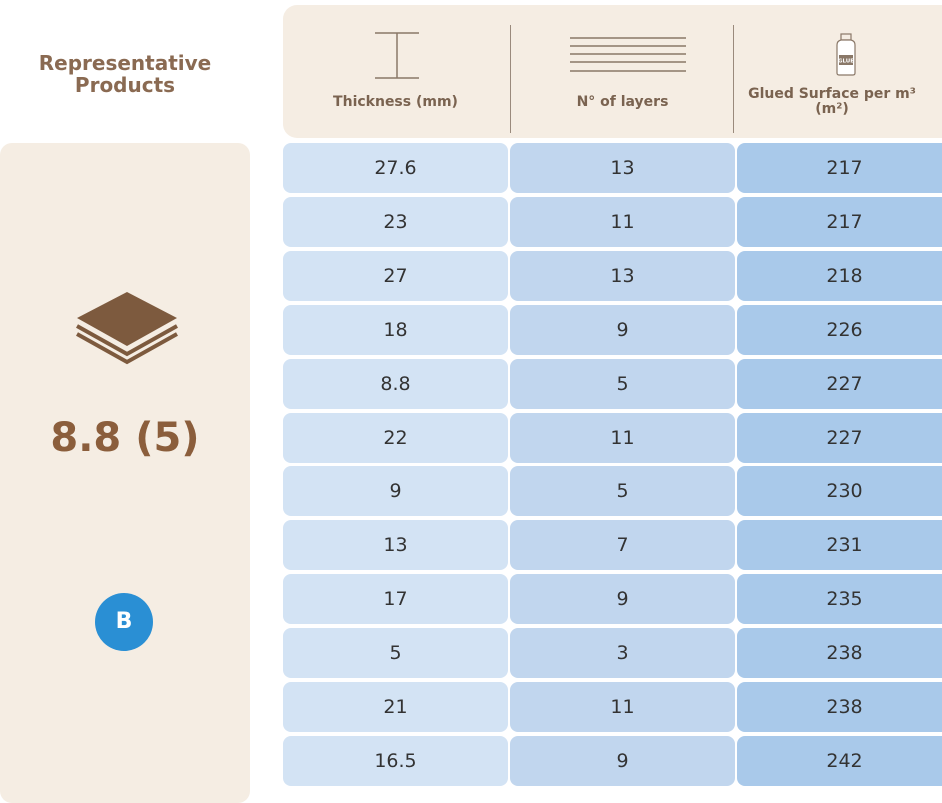 Image resolution: width=942 pixels, height=803 pixels. What do you see at coordinates (395, 168) in the screenshot?
I see `table-cell: 27.6` at bounding box center [395, 168].